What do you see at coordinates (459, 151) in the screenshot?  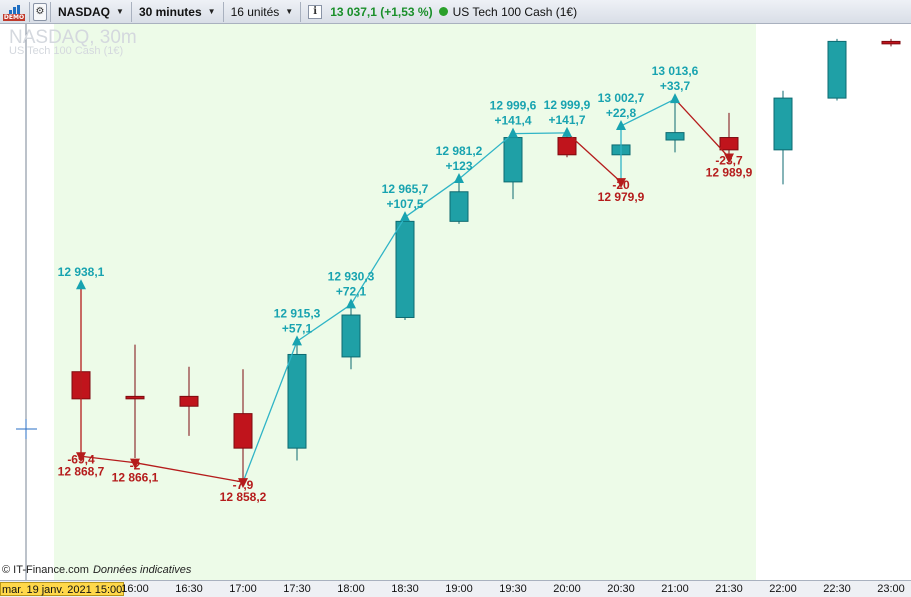 I see `zigzag-price-label: 12 981,2` at bounding box center [459, 151].